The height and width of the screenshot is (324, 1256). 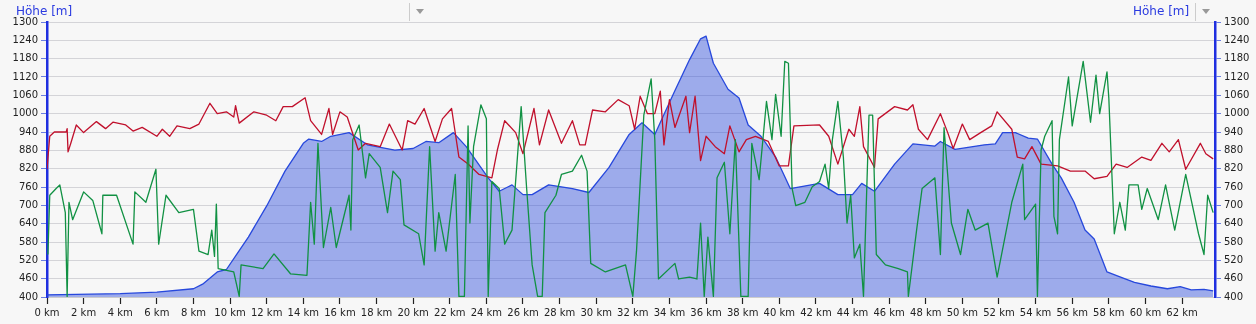 I want to click on x-tick-label: 40 km, so click(x=779, y=312).